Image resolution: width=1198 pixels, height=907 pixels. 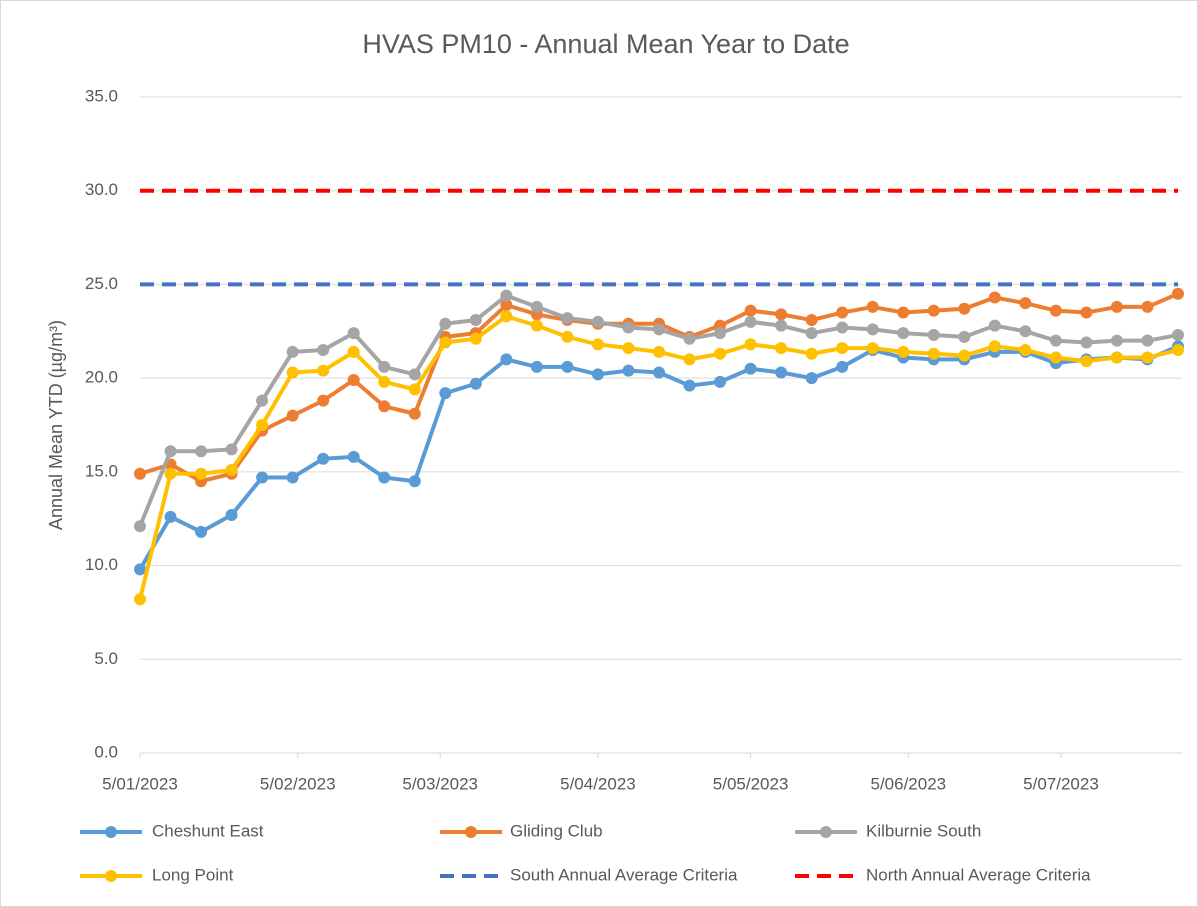 What do you see at coordinates (1061, 783) in the screenshot?
I see `x-tick-label: 5/07/2023` at bounding box center [1061, 783].